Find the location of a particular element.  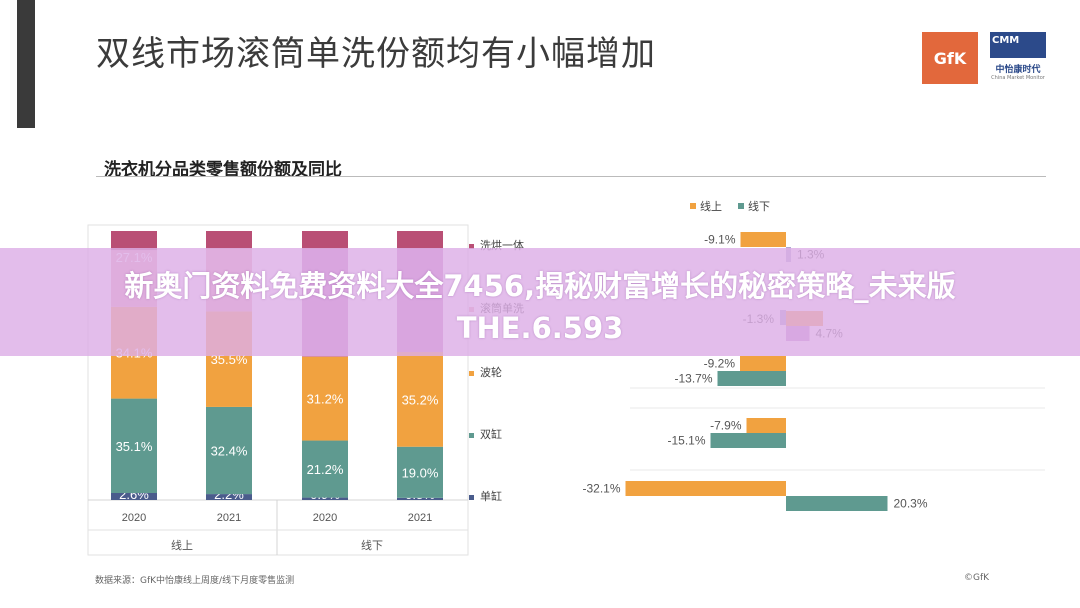

bar-2021-3-波轮 is located at coordinates (420, 399).